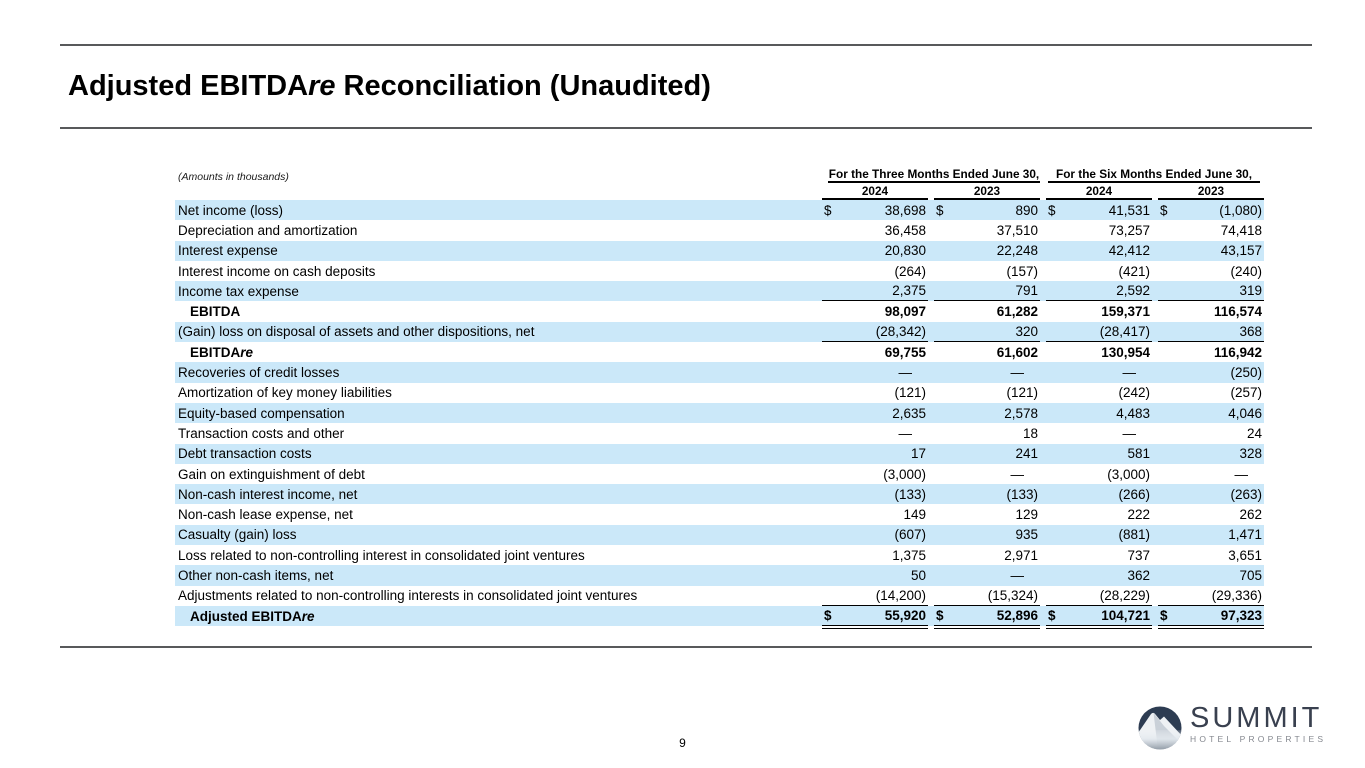 This screenshot has height=768, width=1365. What do you see at coordinates (987, 535) in the screenshot?
I see `value-cell: 935` at bounding box center [987, 535].